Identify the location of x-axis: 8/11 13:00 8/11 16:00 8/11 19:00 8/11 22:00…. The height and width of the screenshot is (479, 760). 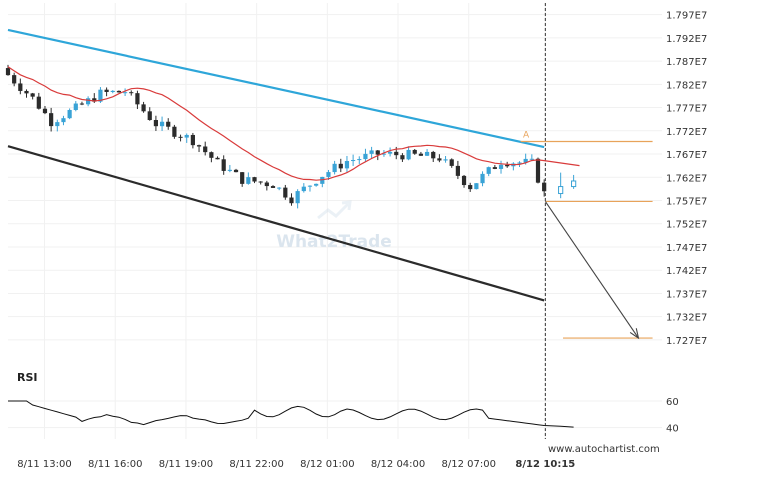
(296, 464).